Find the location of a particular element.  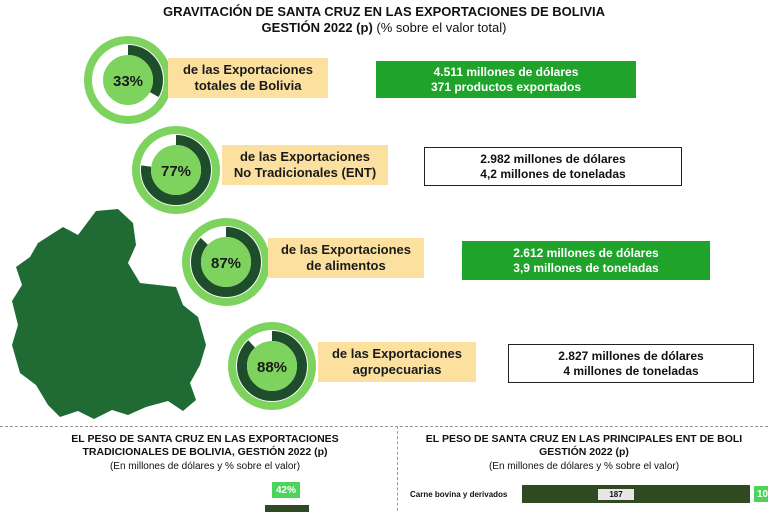

santa-cruz-map-shape is located at coordinates (109, 314).